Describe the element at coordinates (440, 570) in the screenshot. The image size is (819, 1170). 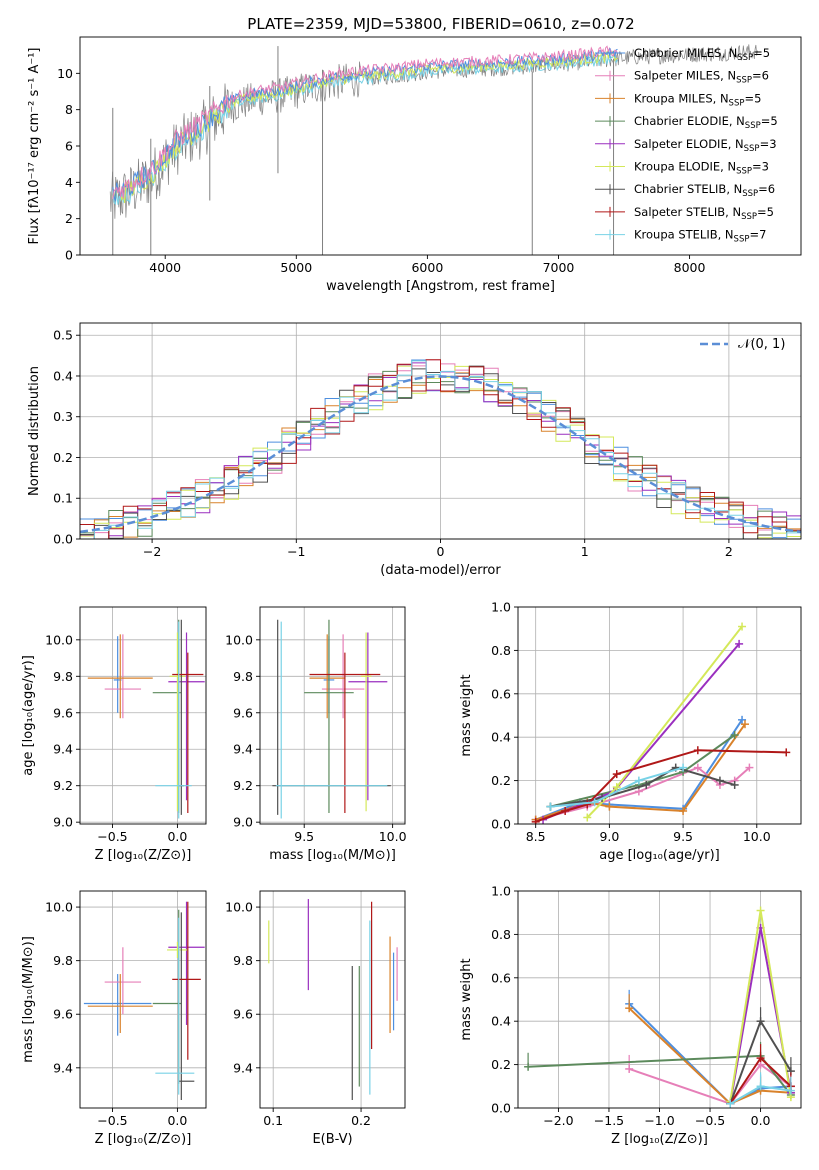
I see `x-axis-label: (data-model)/error` at that location.